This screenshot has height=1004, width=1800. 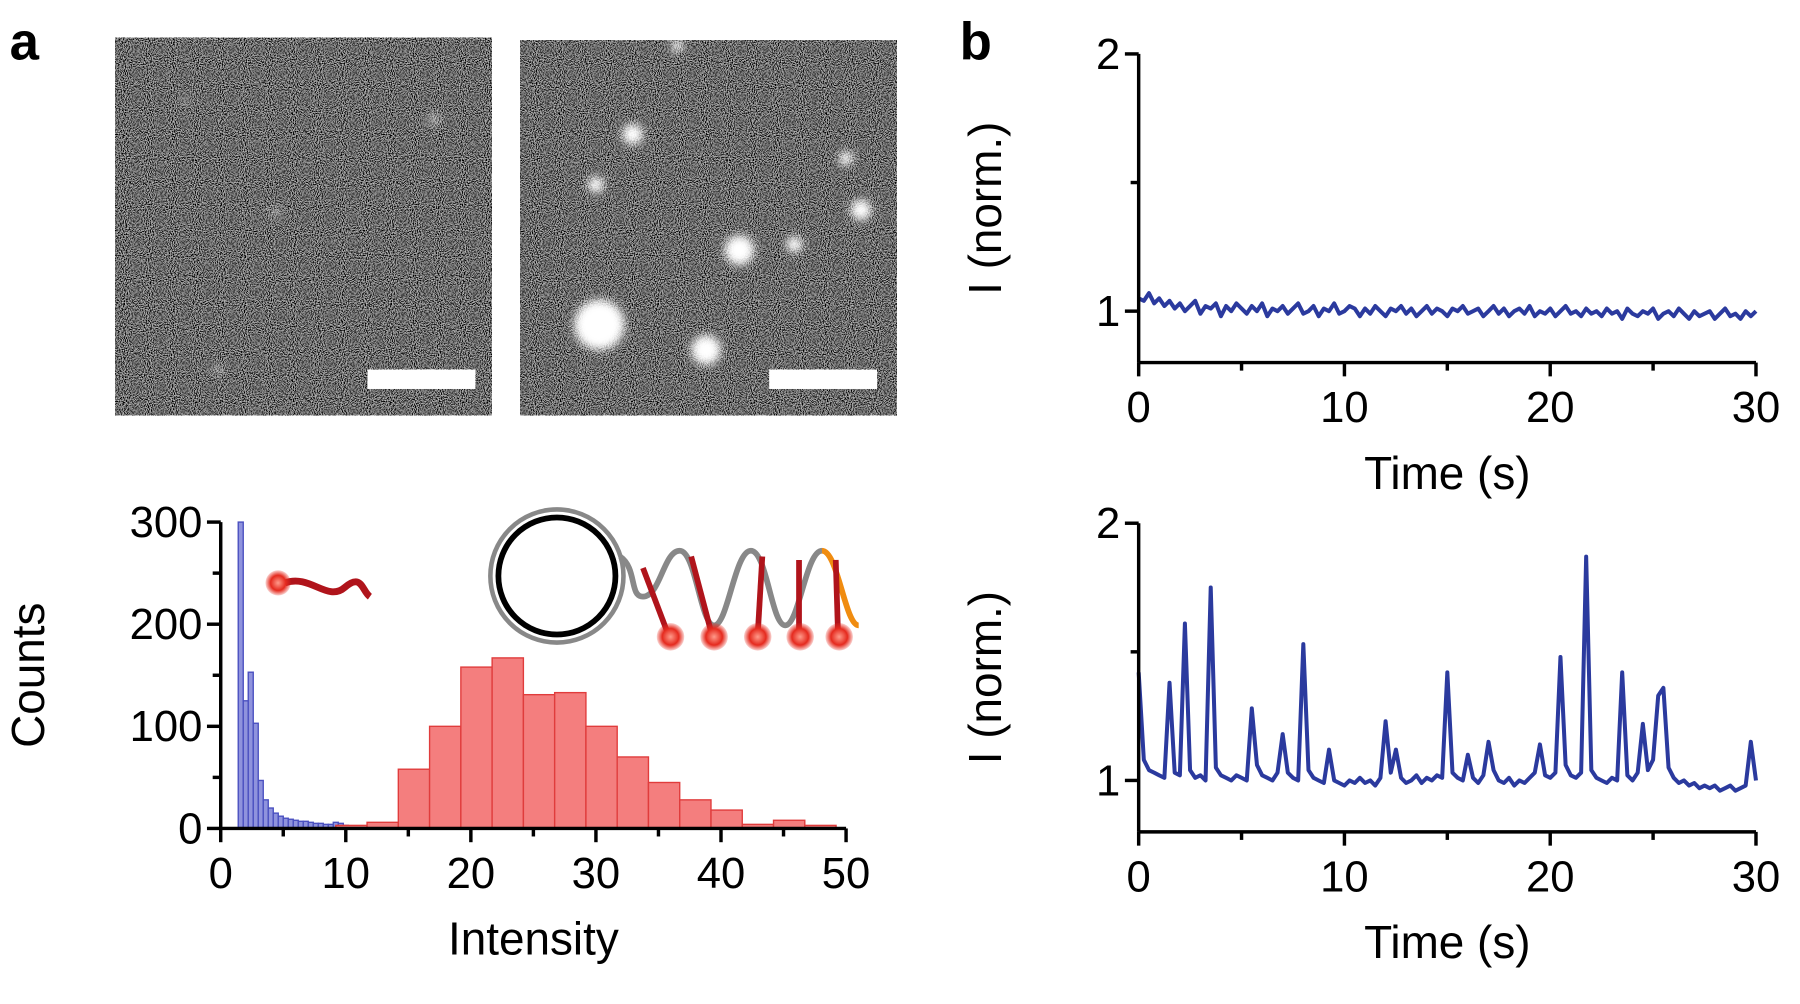 What do you see at coordinates (166, 625) in the screenshot?
I see `y-tick-label: 200` at bounding box center [166, 625].